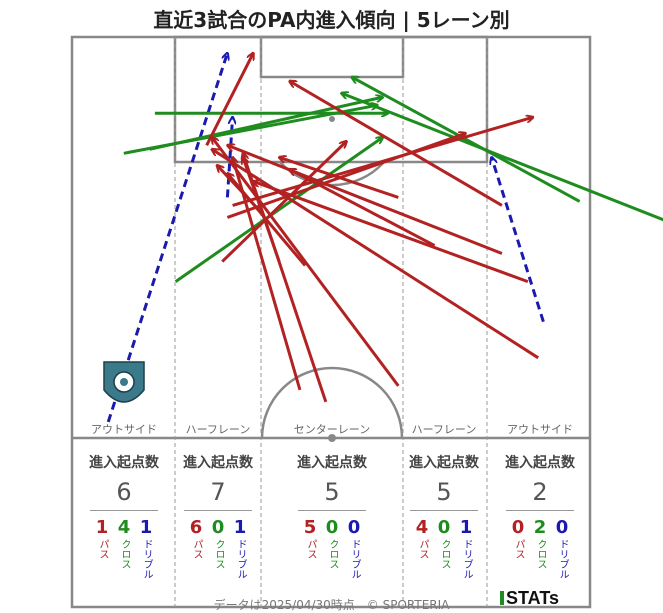 This screenshot has width=663, height=613. Describe the element at coordinates (124, 429) in the screenshot. I see `lane-label-outside-left: アウトサイド` at that location.